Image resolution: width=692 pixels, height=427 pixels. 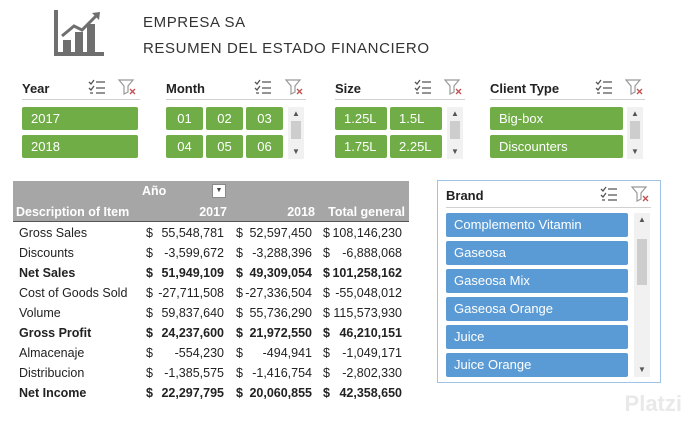 What do you see at coordinates (282, 373) in the screenshot?
I see `cell-value: -1,416,754` at bounding box center [282, 373].